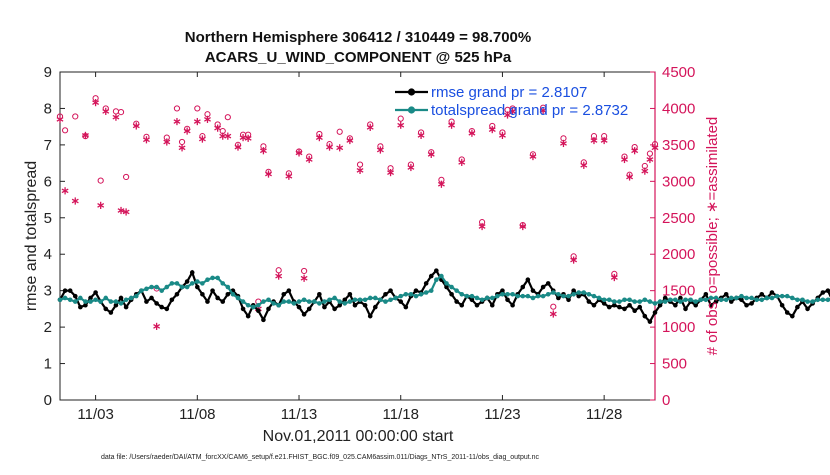 This screenshot has height=475, width=830. Describe the element at coordinates (48, 108) in the screenshot. I see `left-tick-label: 8` at that location.